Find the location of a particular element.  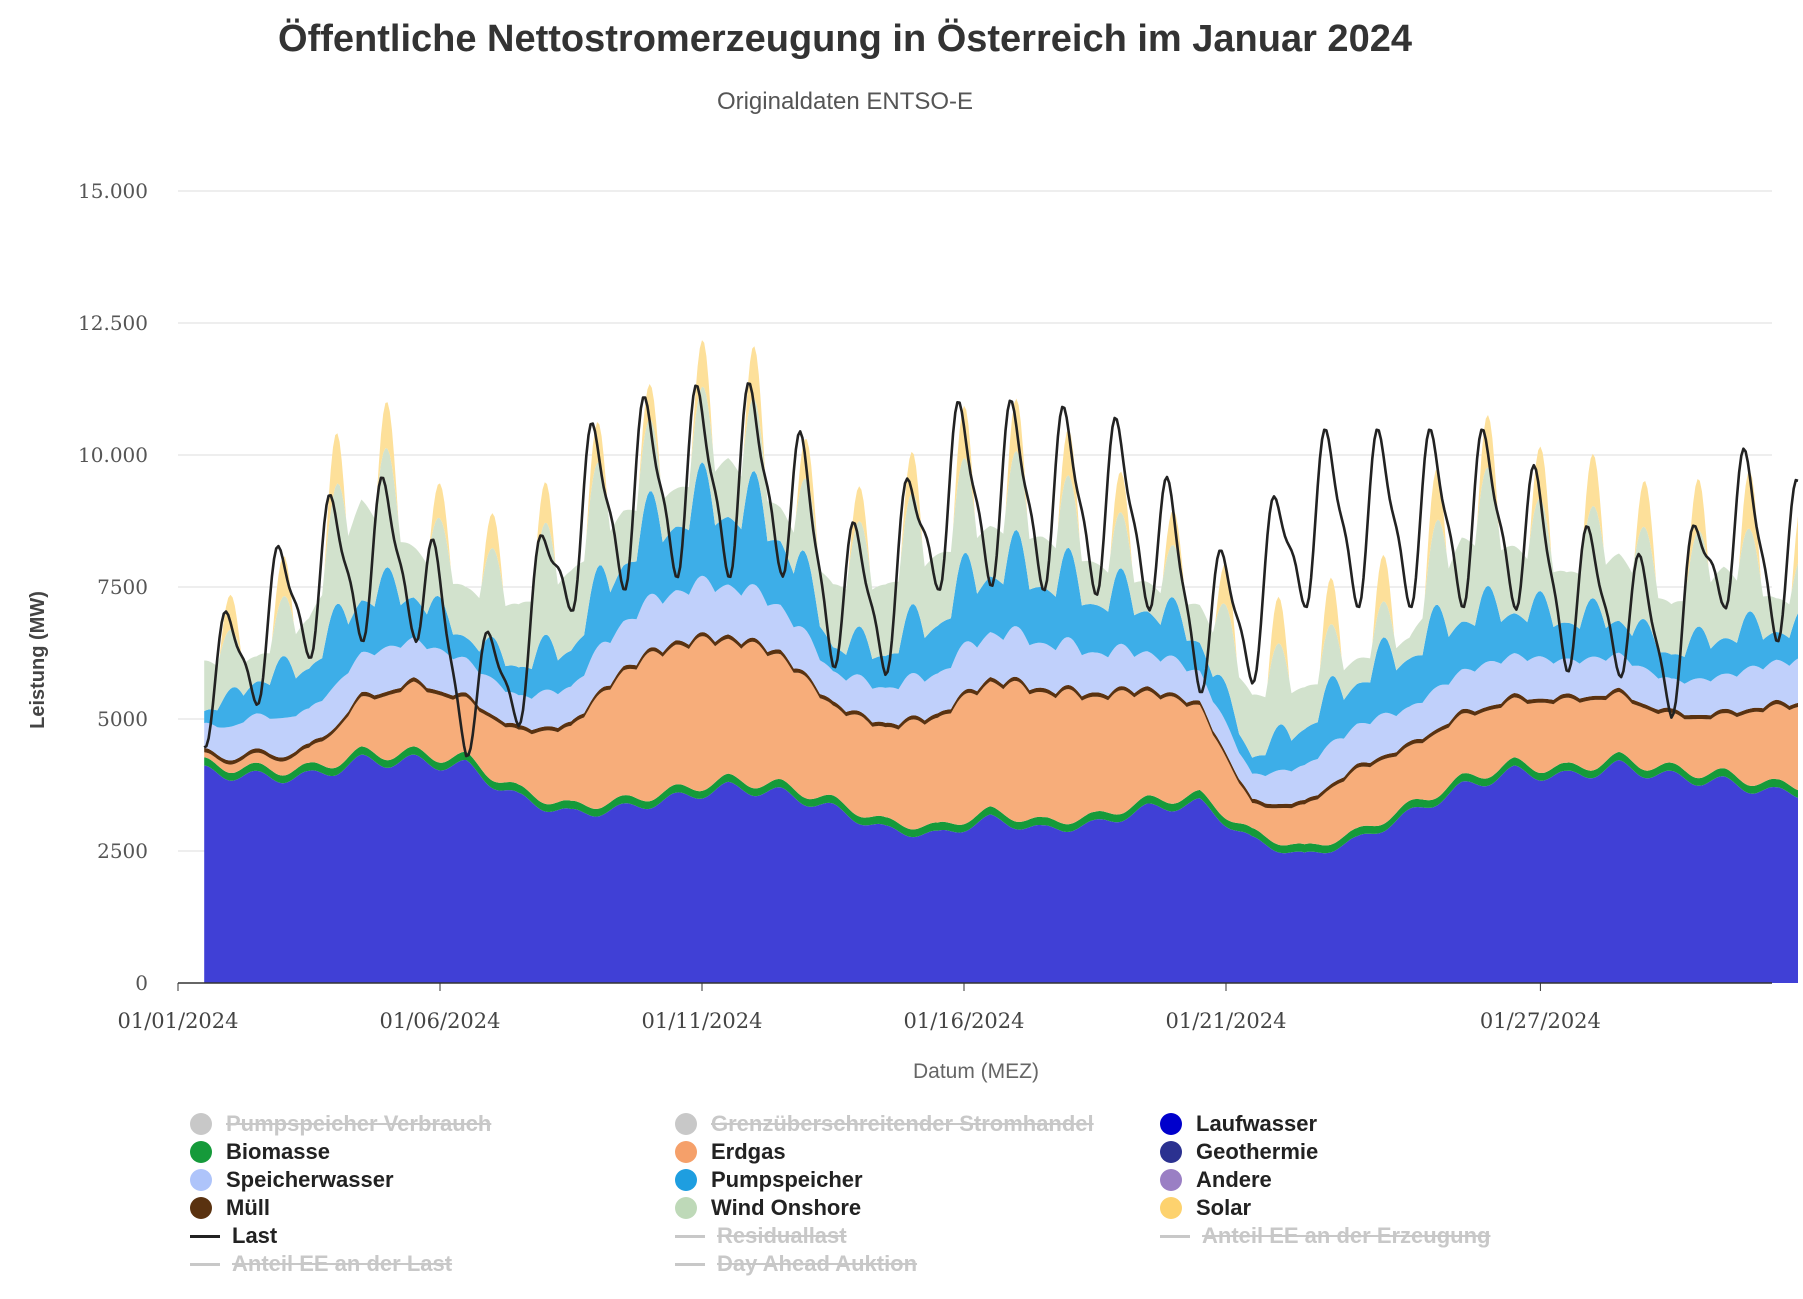

y-tick-label: 12.500 is located at coordinates (113, 323).